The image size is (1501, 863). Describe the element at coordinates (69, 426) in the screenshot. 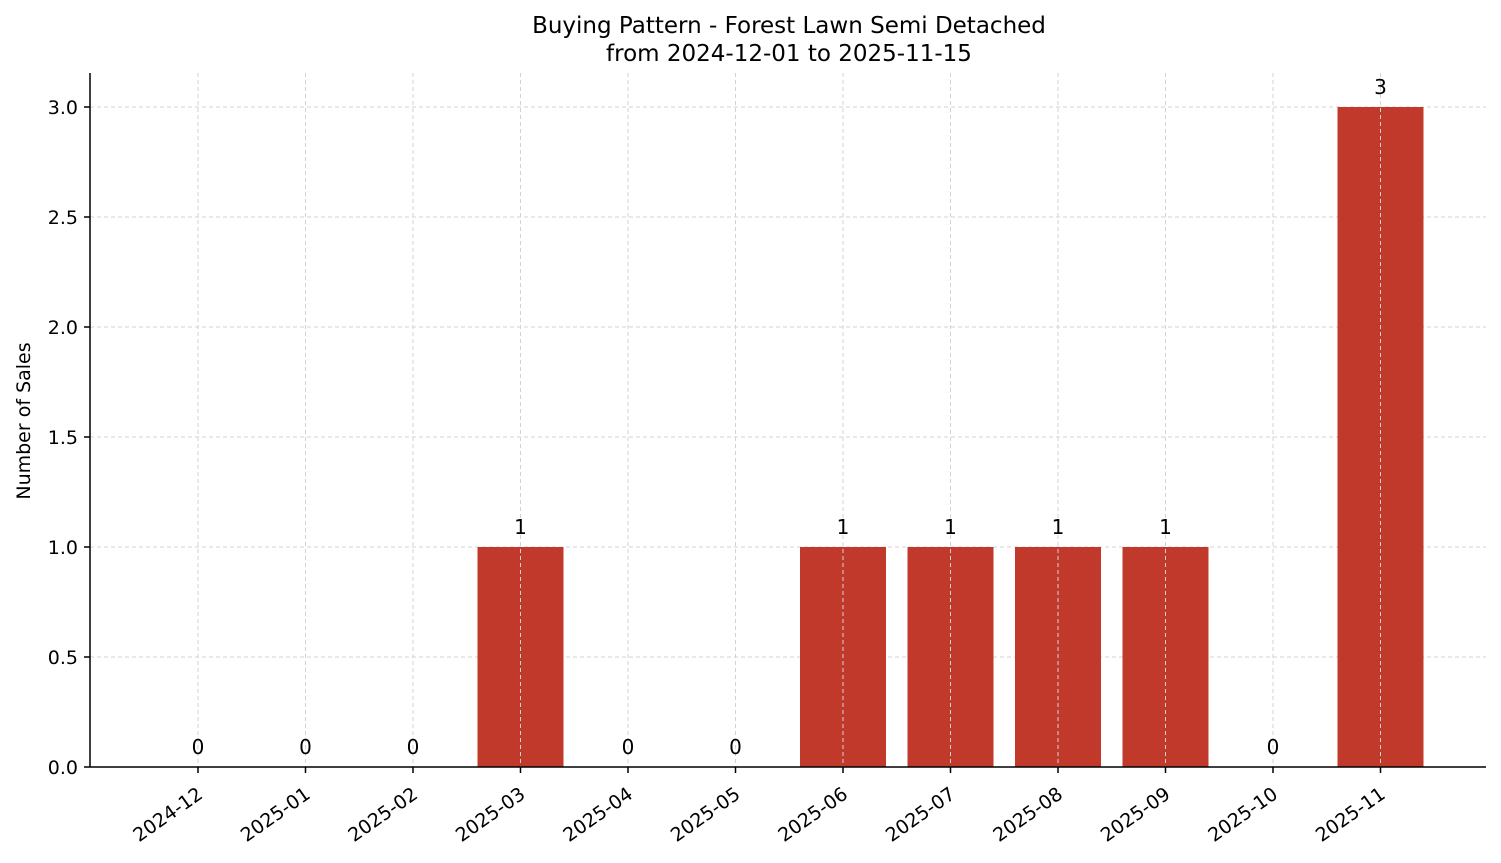

I see `y-axis: 0.0 0.5 1.0 1.5 2.0 2.5 3.0` at that location.